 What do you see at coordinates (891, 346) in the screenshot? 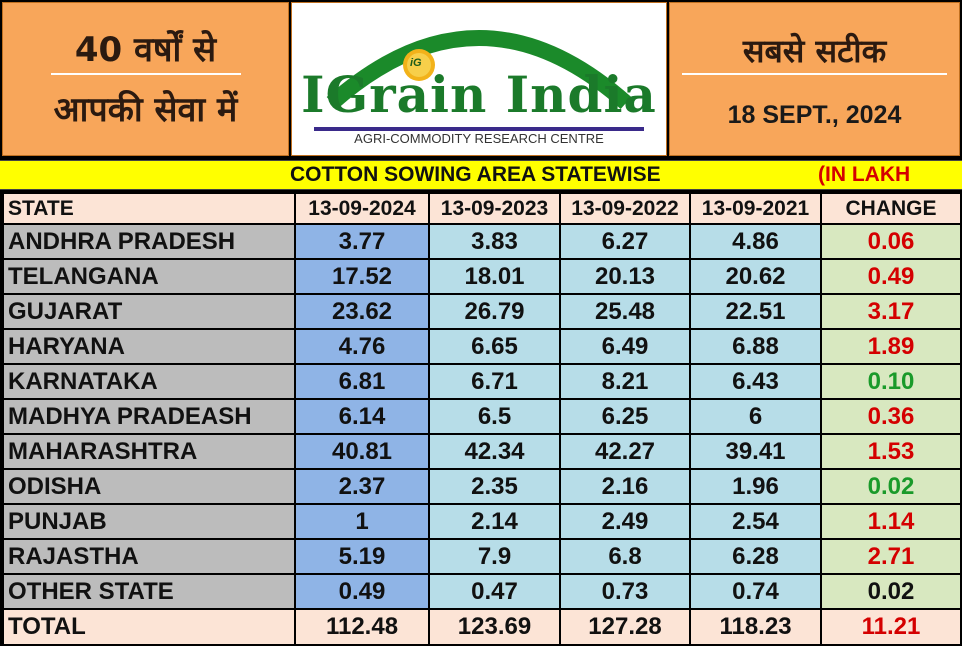
I see `change-cell: 1.89` at bounding box center [891, 346].